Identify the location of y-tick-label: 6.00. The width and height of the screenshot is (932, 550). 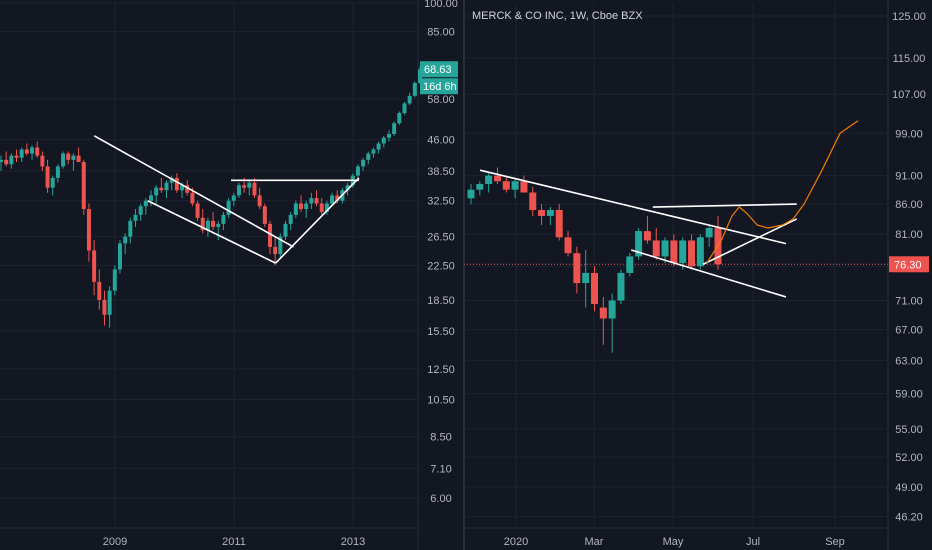
(440, 499).